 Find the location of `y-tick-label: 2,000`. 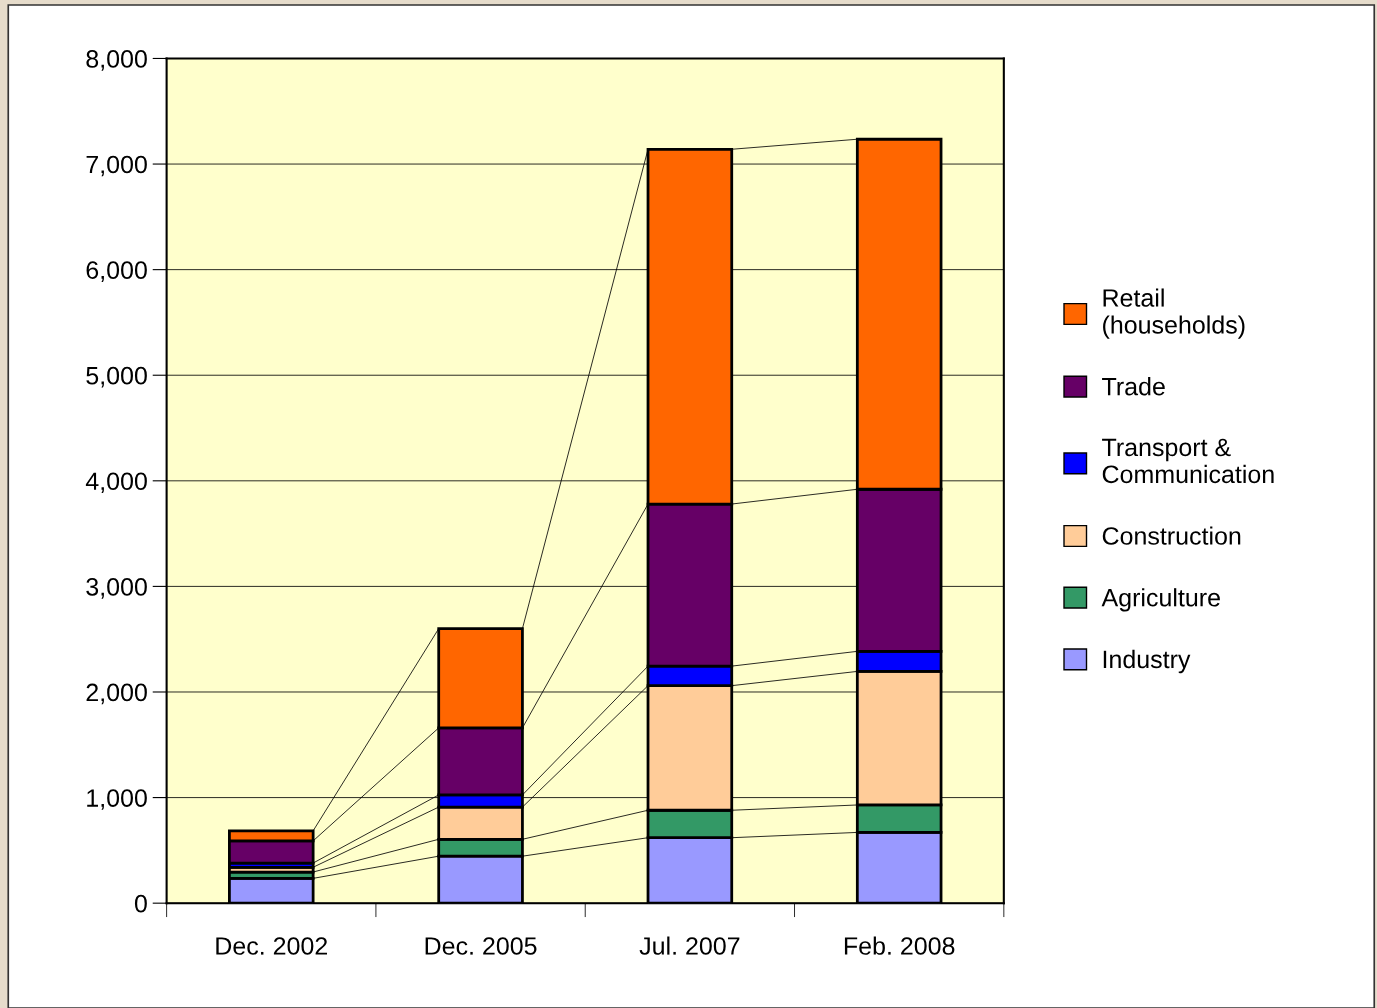

y-tick-label: 2,000 is located at coordinates (116, 694).